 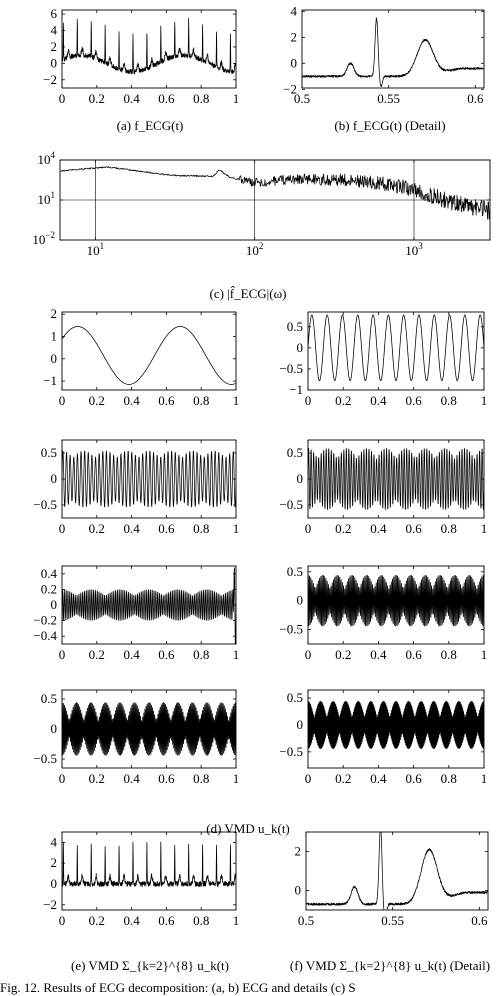 I want to click on ytick-label-c-0: 10⁻², so click(x=43, y=238).